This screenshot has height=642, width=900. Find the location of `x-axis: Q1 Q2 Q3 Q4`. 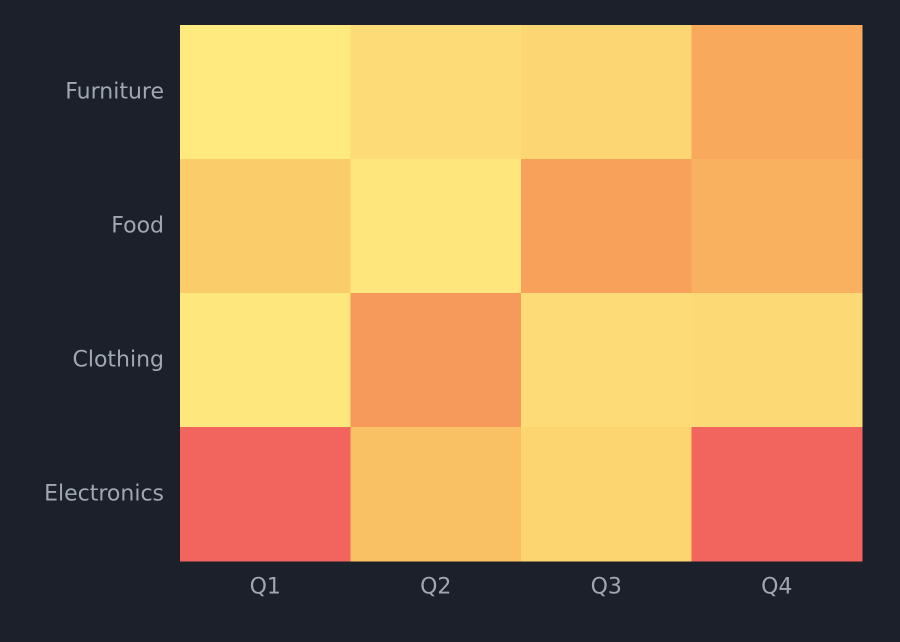

x-axis: Q1 Q2 Q3 Q4 is located at coordinates (521, 587).